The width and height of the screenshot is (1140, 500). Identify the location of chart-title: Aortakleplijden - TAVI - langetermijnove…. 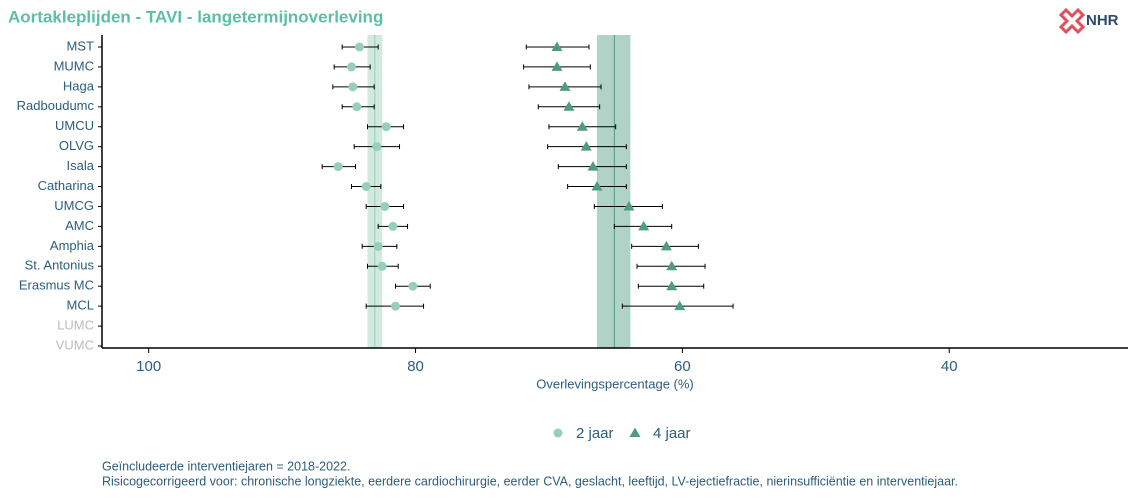
(195, 16).